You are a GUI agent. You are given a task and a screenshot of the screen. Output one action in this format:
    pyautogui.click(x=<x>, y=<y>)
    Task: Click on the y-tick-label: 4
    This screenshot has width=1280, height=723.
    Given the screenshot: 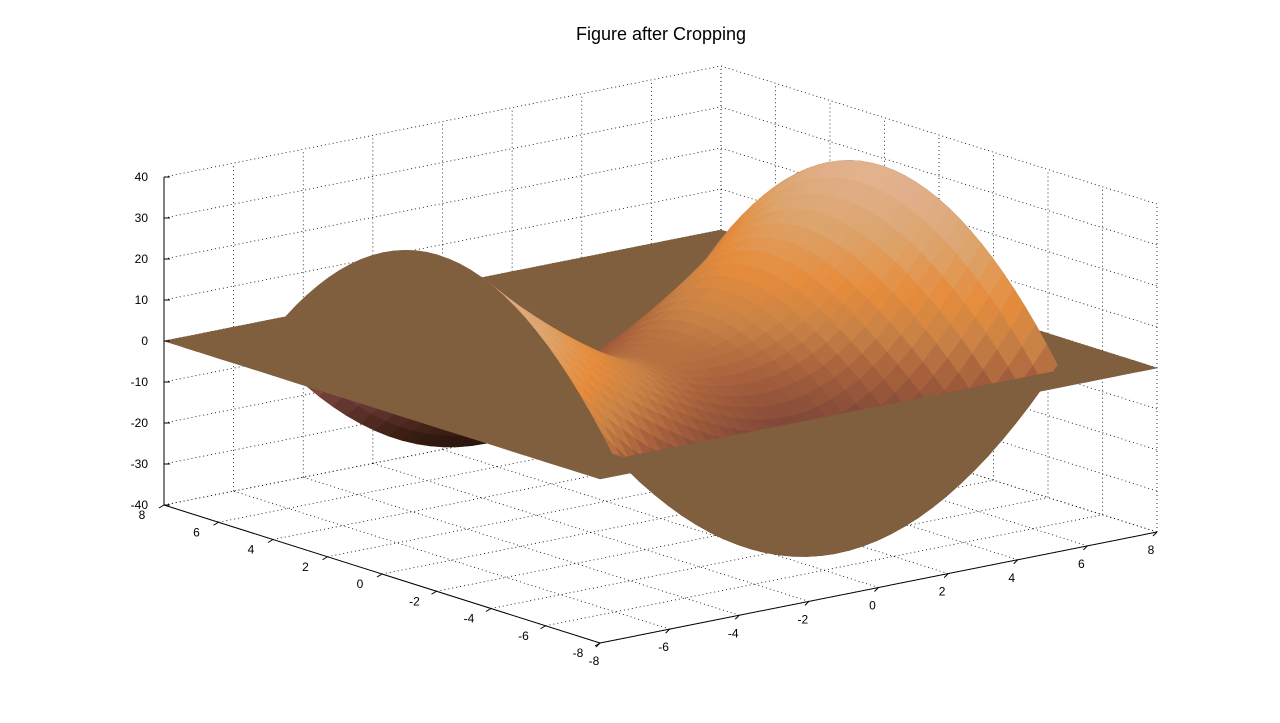 What is the action you would take?
    pyautogui.click(x=251, y=550)
    